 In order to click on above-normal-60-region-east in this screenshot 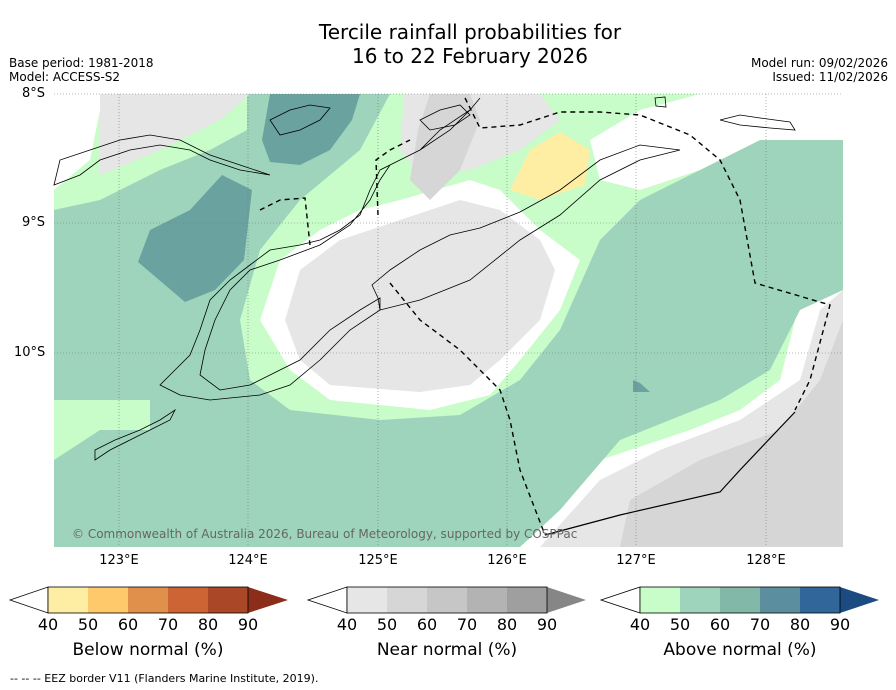, I will do `click(641, 386)`.